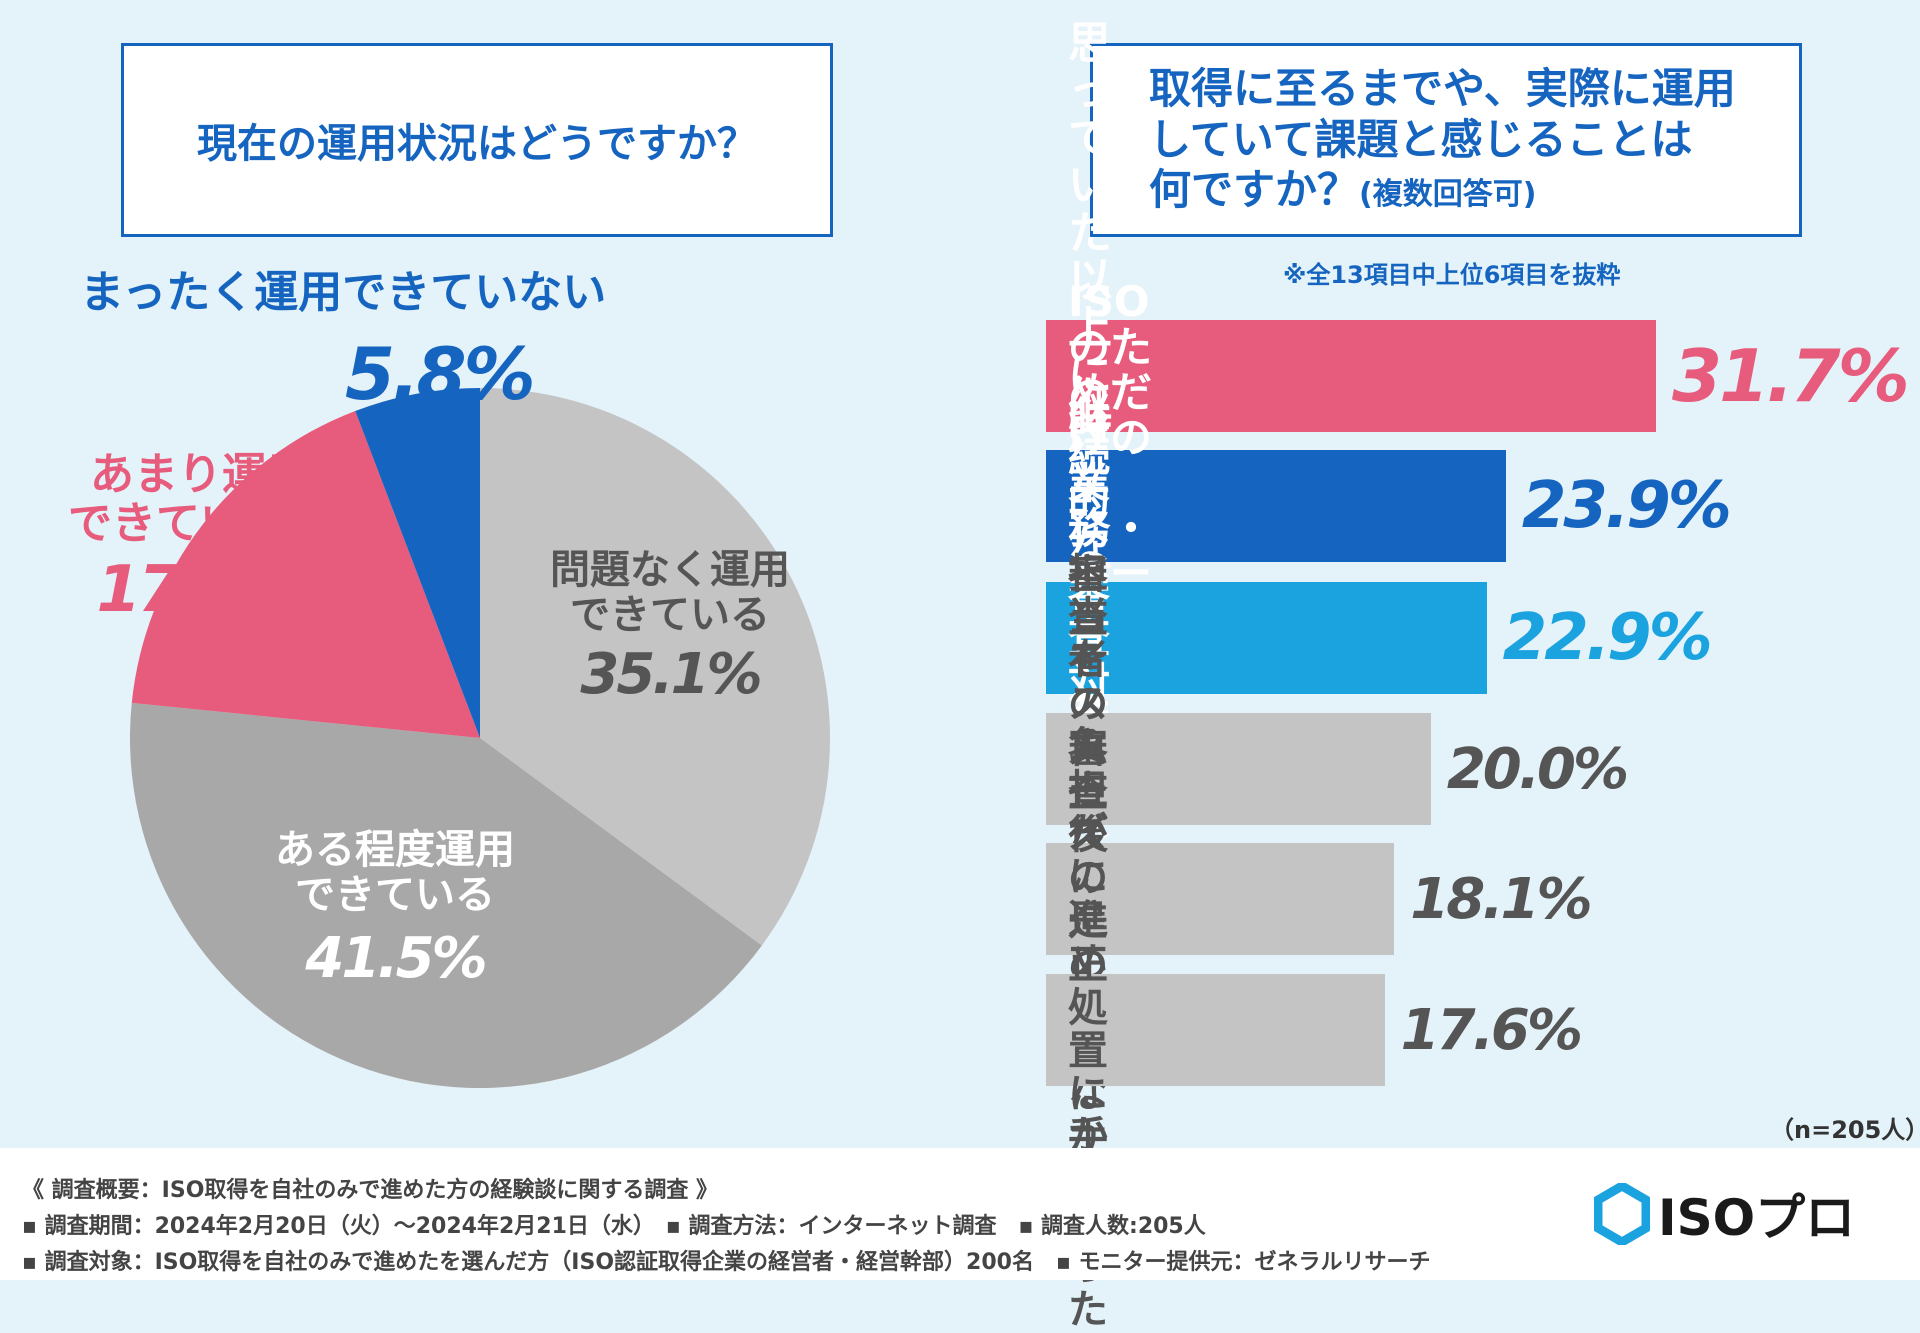  I want to click on pie-label-0-line2: できている, so click(670, 614).